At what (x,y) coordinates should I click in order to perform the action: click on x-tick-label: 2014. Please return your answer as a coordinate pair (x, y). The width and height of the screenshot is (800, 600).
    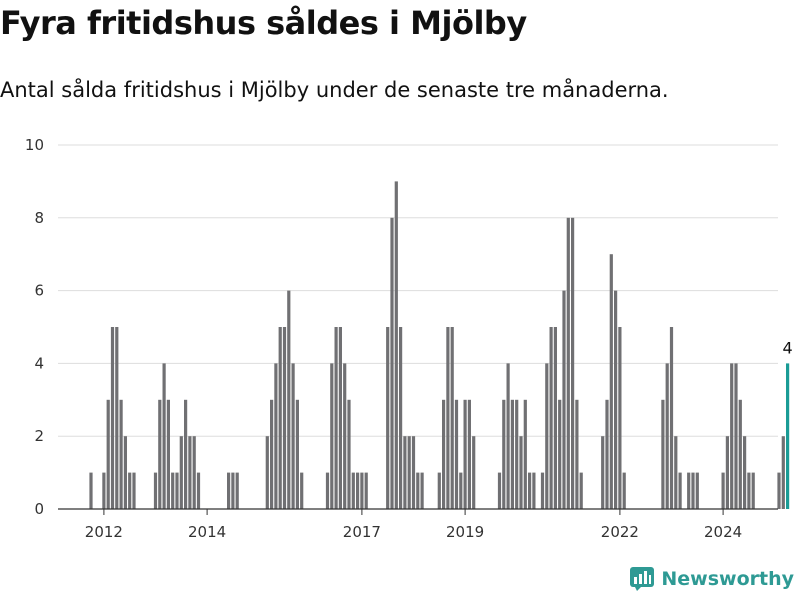
    Looking at the image, I should click on (207, 532).